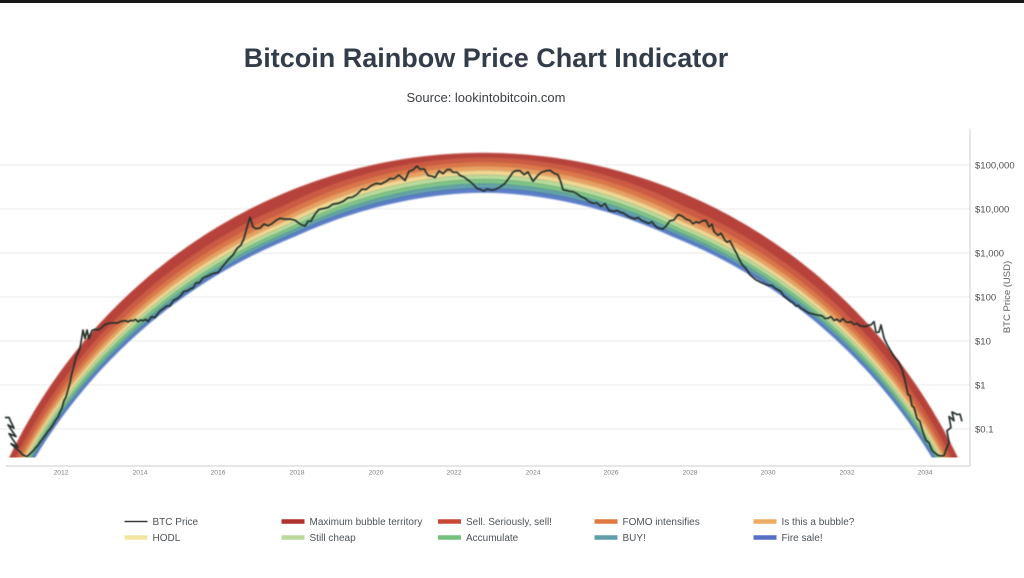 This screenshot has height=578, width=1024. What do you see at coordinates (139, 473) in the screenshot?
I see `svg-text: 2014` at bounding box center [139, 473].